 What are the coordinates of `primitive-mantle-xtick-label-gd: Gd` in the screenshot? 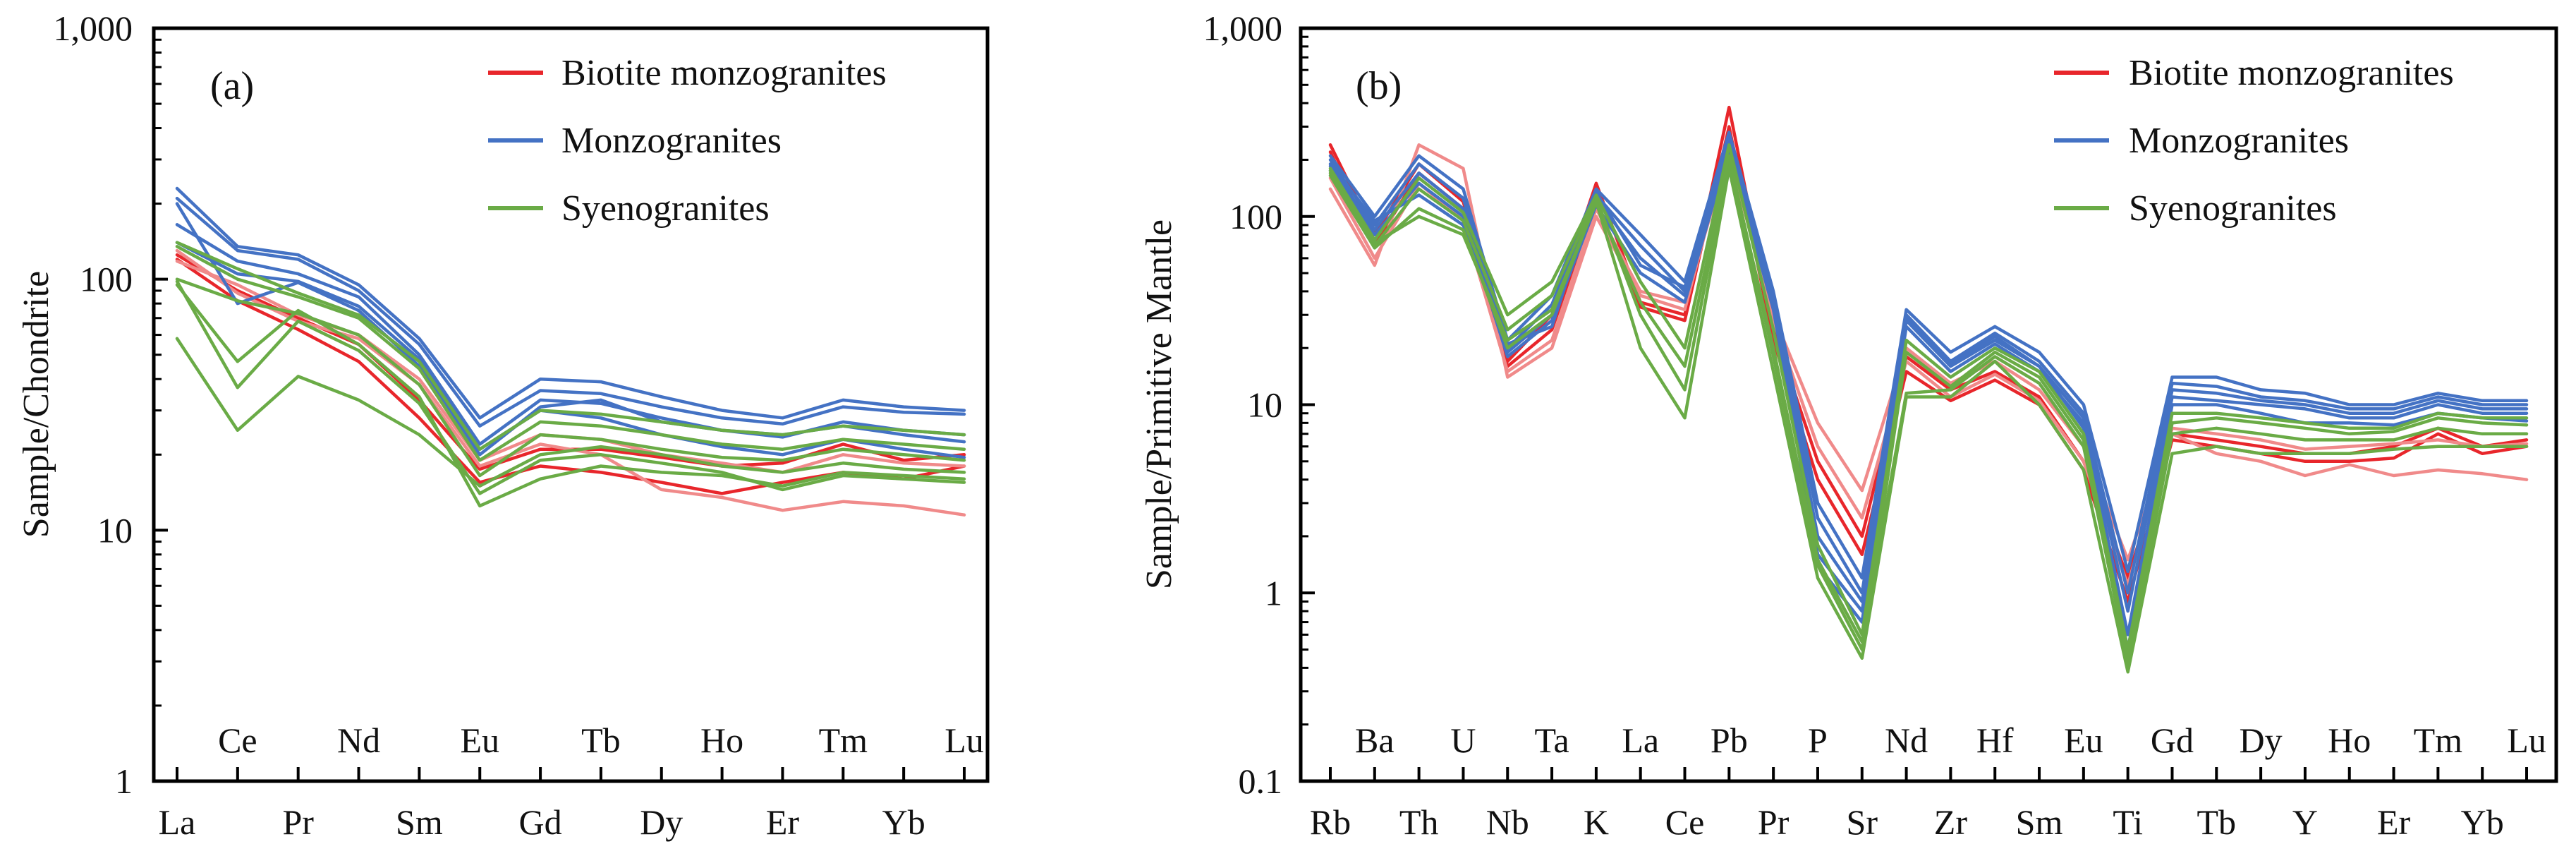 It's located at (2172, 740).